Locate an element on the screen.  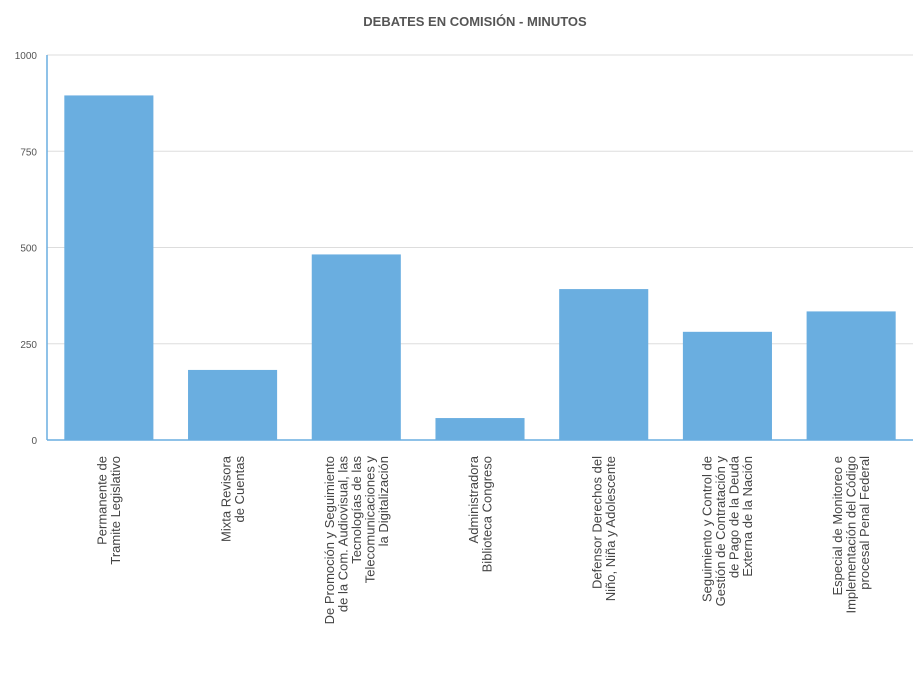
x-category-label-line: Externa de la Nación is located at coordinates (747, 516).